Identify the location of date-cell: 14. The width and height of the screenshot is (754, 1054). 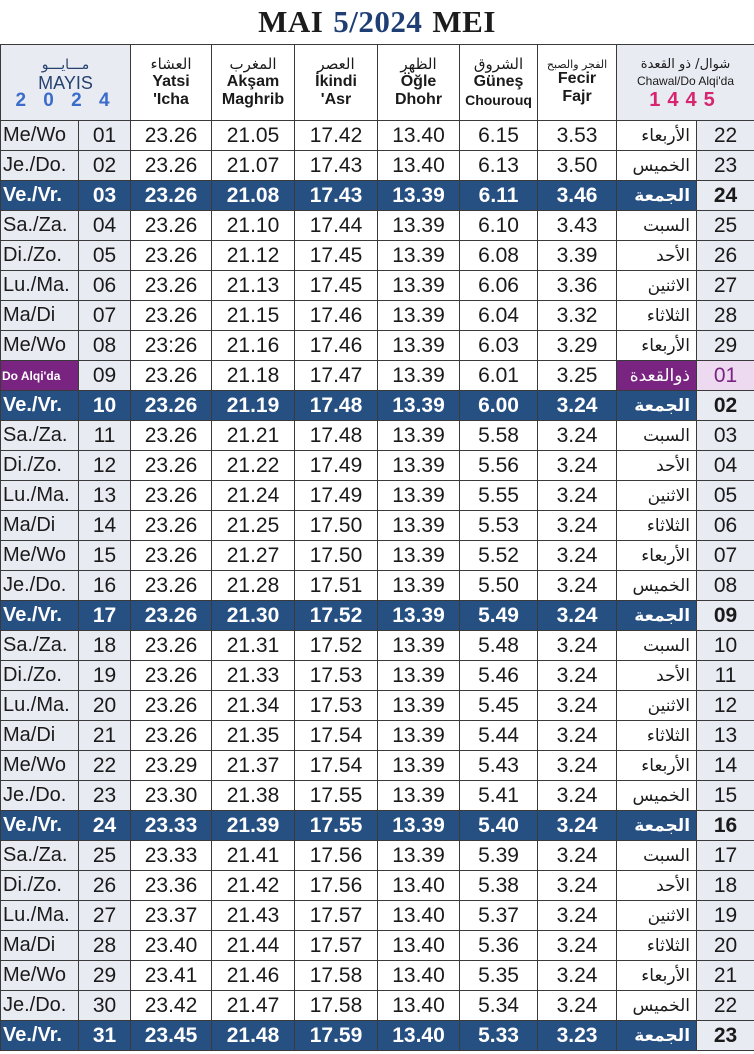
(104, 525).